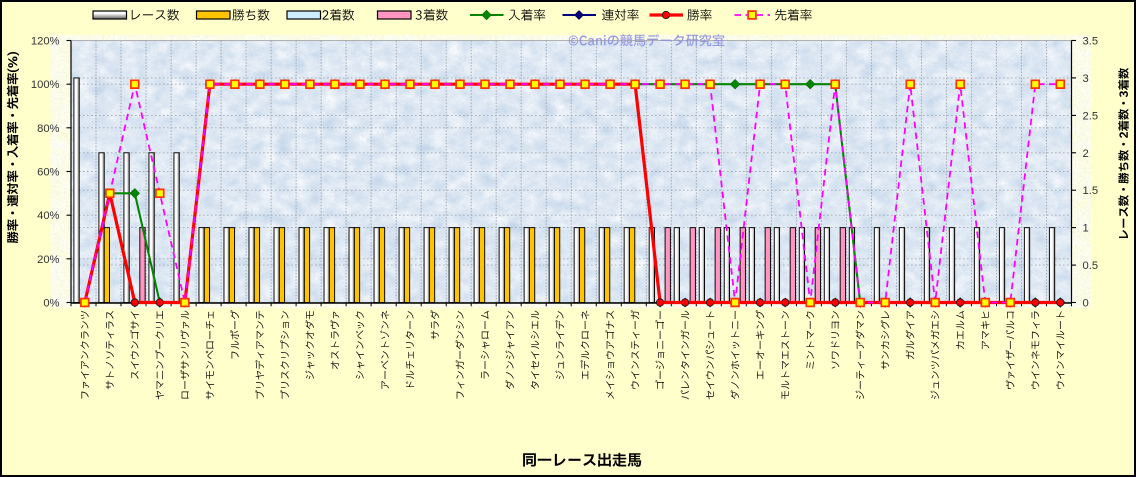  Describe the element at coordinates (1086, 154) in the screenshot. I see `svg-text: 2` at that location.